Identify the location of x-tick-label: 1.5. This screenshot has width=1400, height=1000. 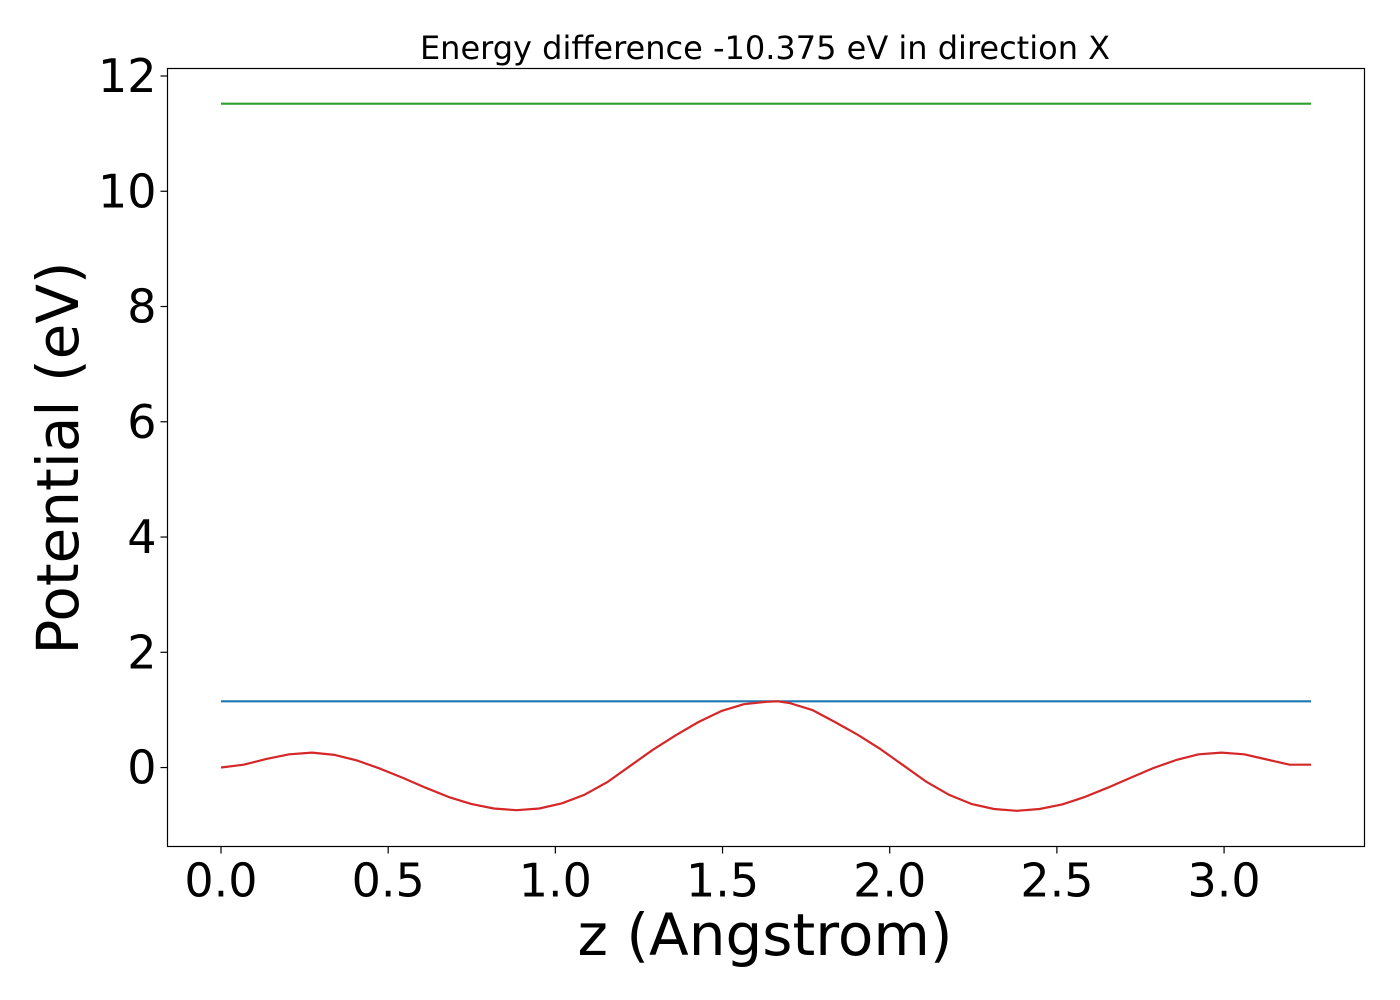
(722, 881).